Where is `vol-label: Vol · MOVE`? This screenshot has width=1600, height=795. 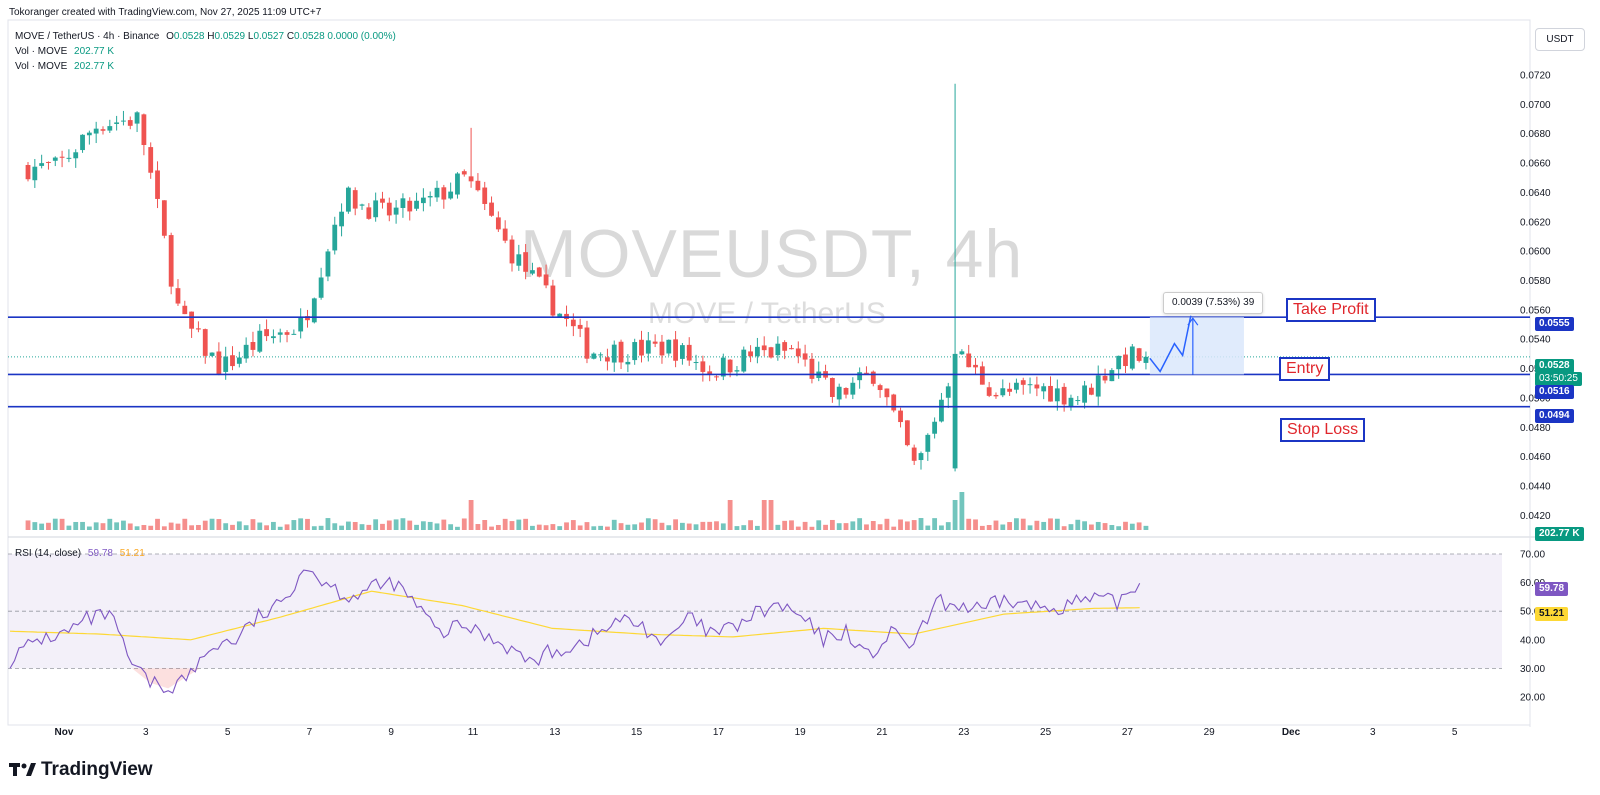 vol-label: Vol · MOVE is located at coordinates (41, 66).